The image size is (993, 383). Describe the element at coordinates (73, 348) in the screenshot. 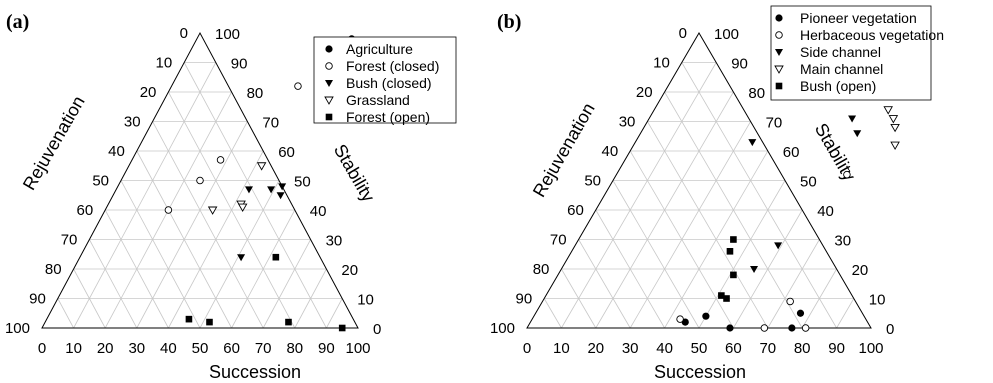

I see `tick-label-succession: 10` at that location.